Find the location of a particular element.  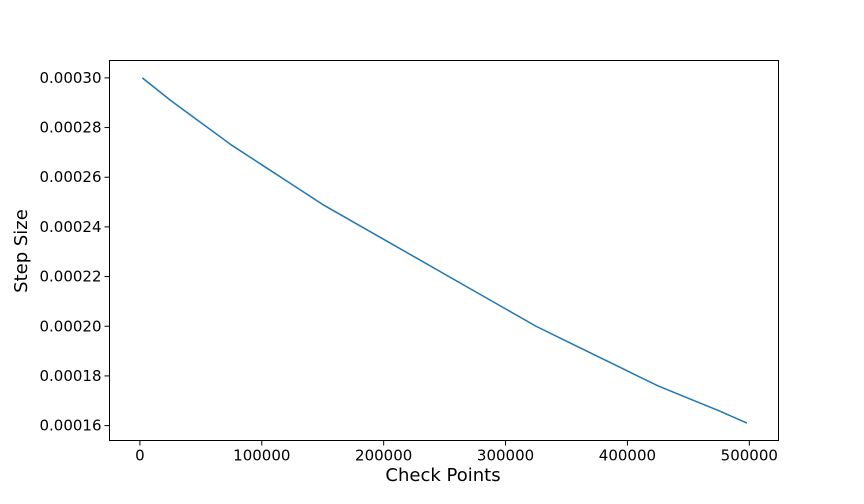

x-tick-label: 0 is located at coordinates (140, 456).